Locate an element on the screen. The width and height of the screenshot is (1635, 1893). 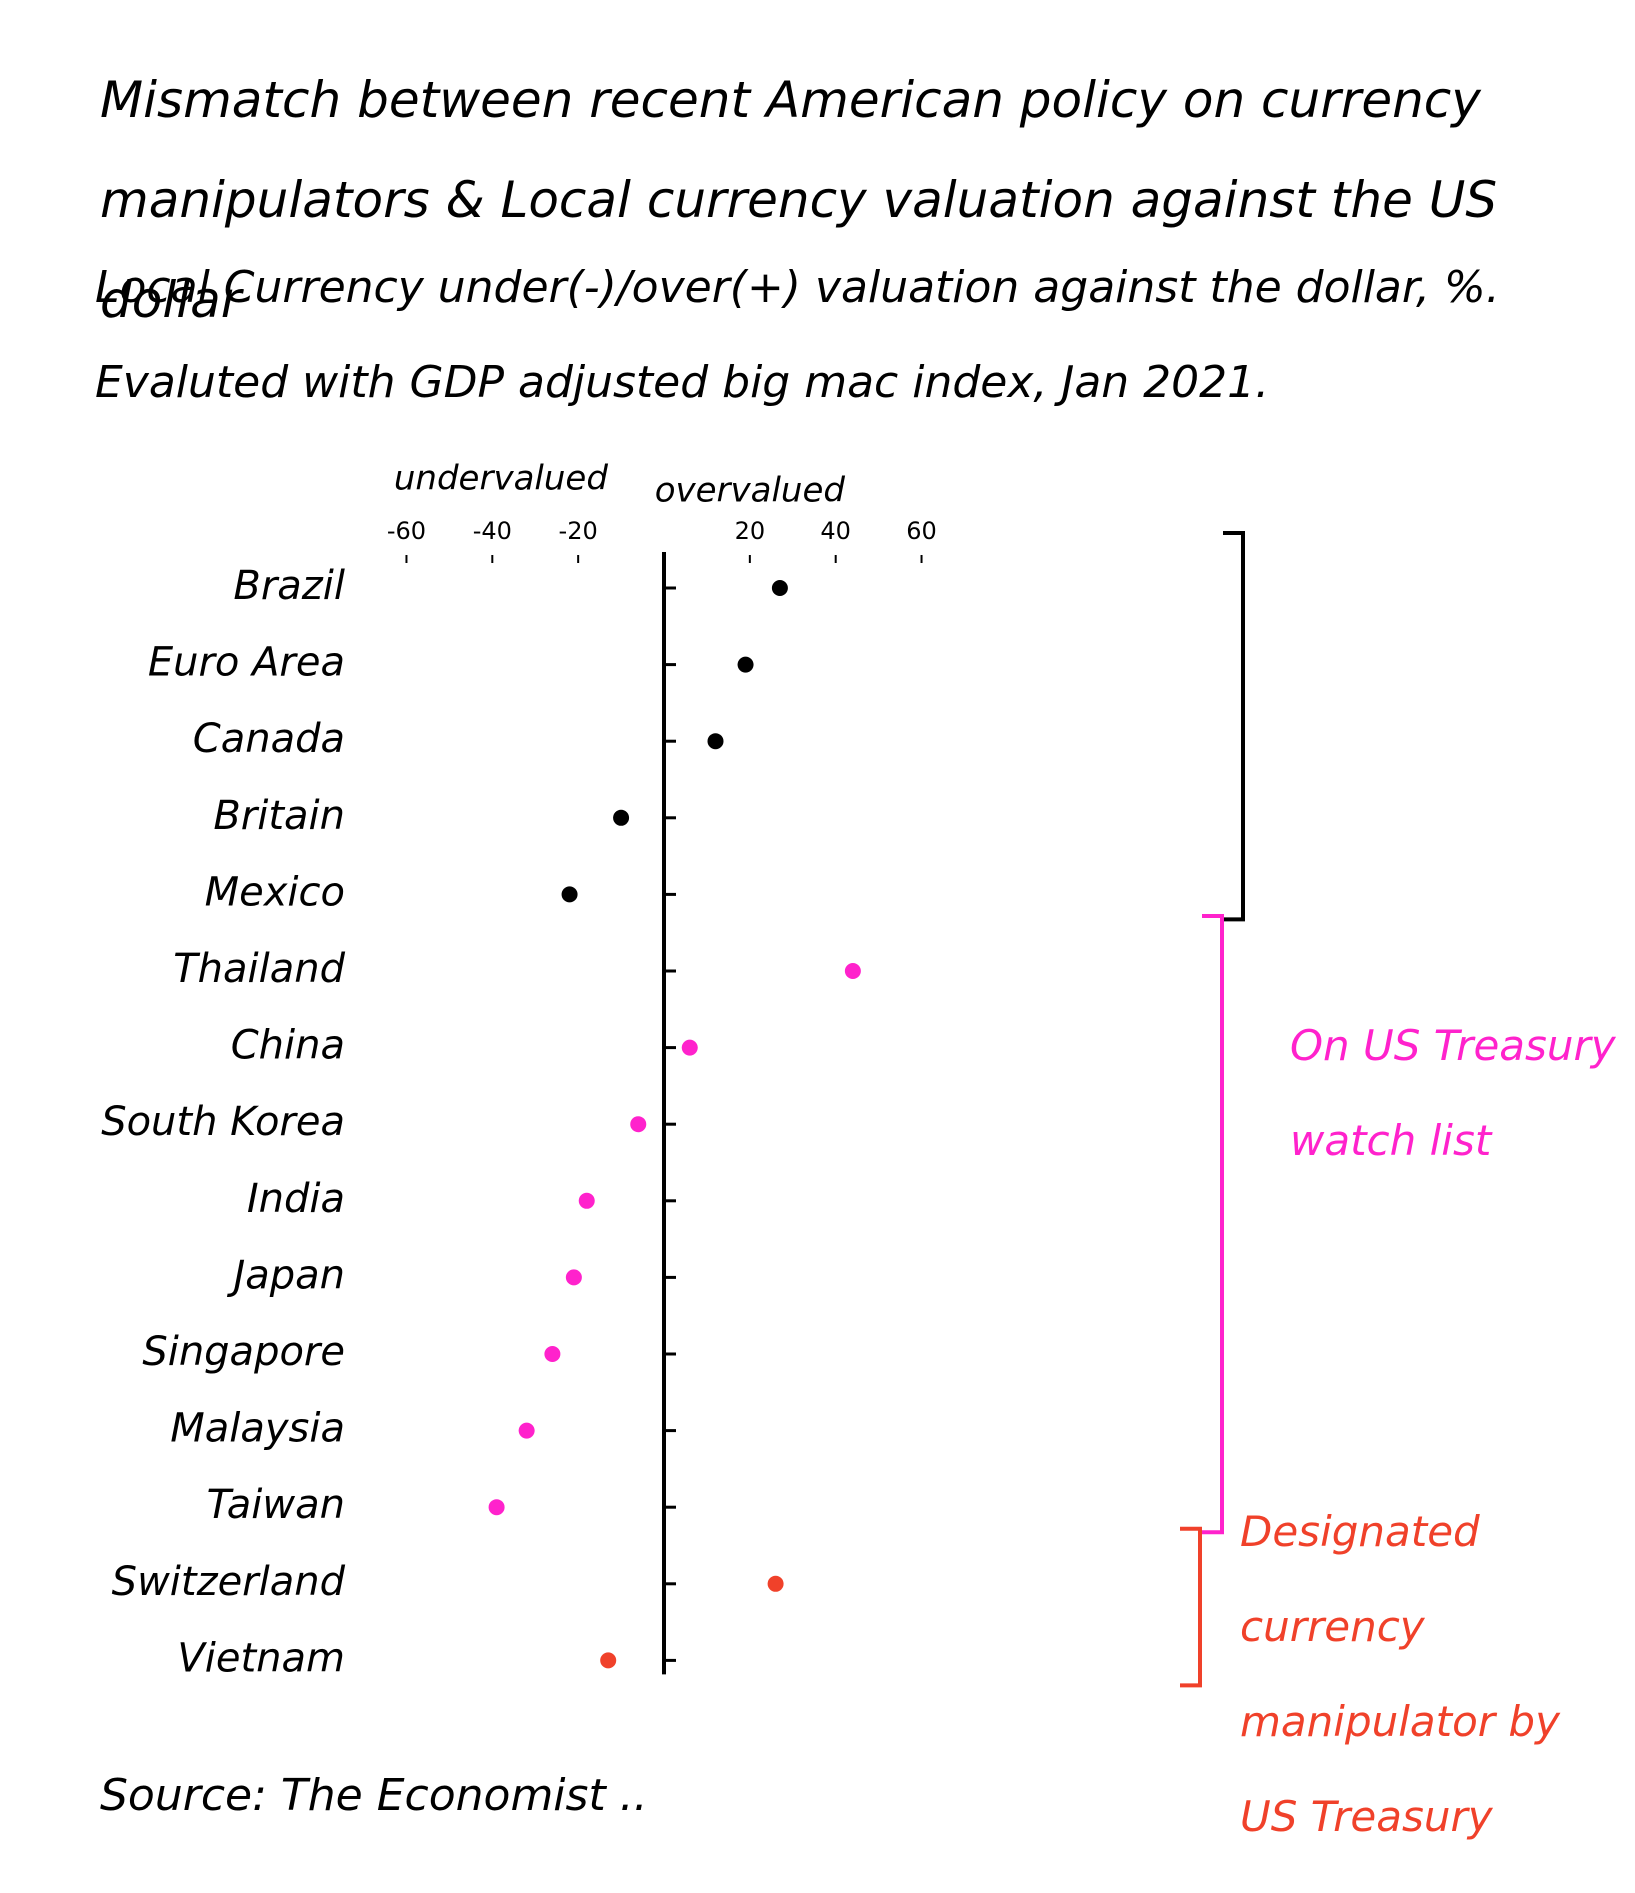
category-label: Euro Area is located at coordinates (246, 663).